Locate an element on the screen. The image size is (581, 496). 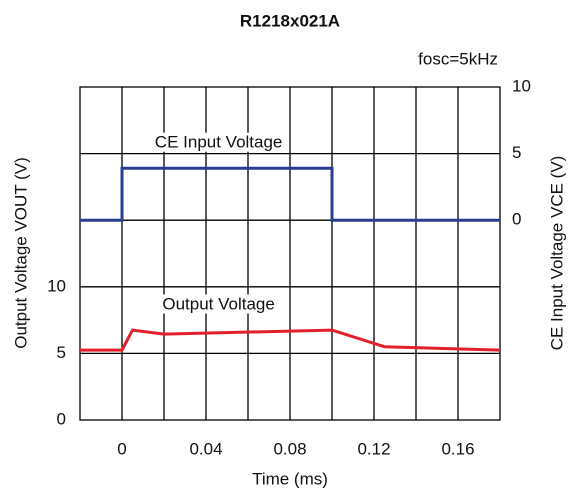
chart-subtitle: fosc=5kHz is located at coordinates (458, 58).